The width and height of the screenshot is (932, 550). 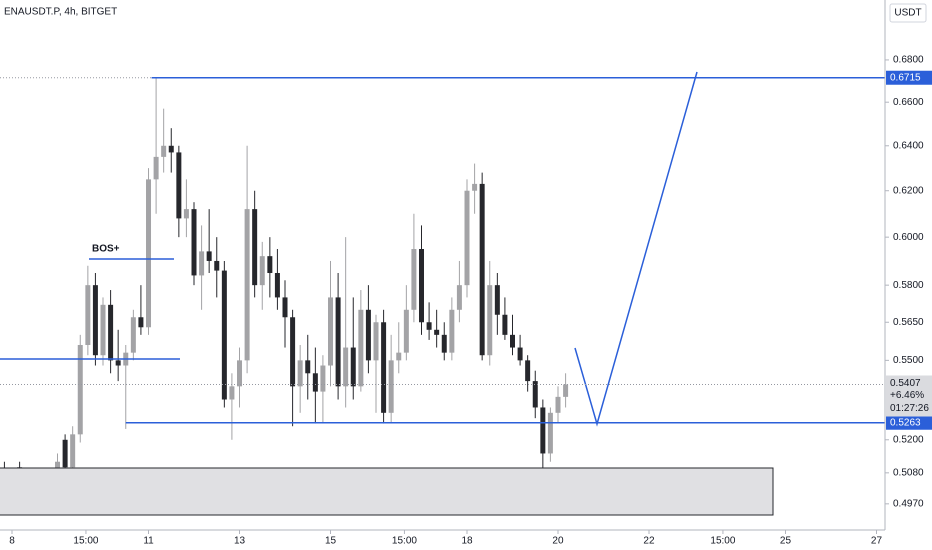 I want to click on x-tick-label: 13, so click(x=240, y=541).